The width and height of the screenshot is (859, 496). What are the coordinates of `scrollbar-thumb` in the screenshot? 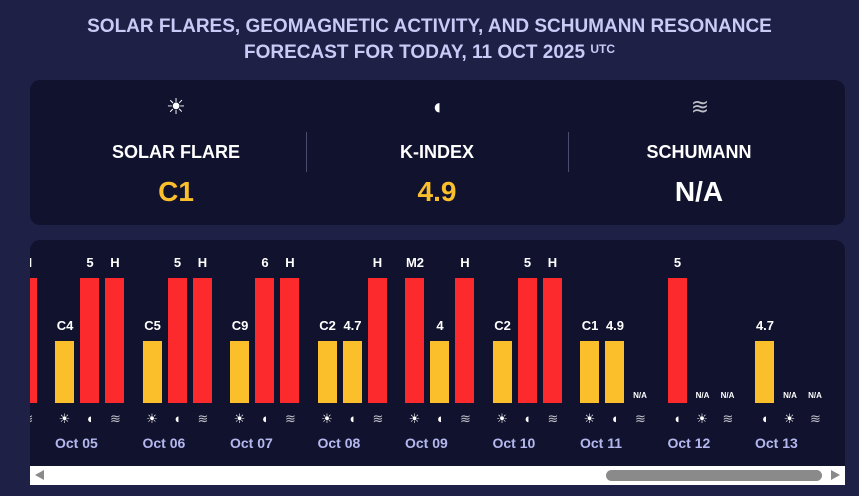 It's located at (714, 475).